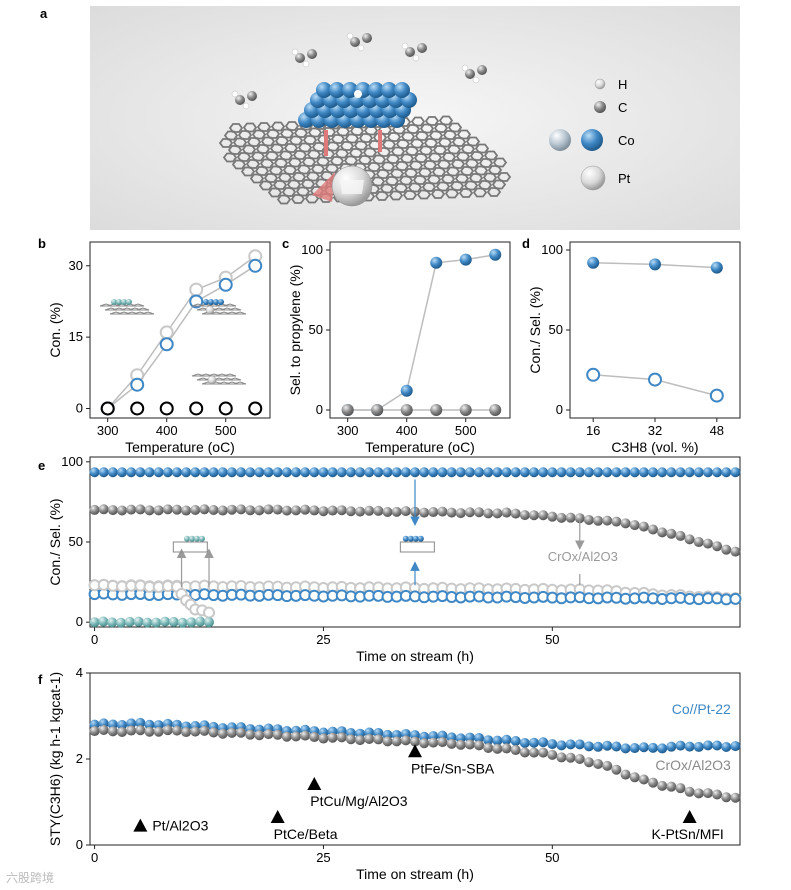 The height and width of the screenshot is (890, 791). What do you see at coordinates (593, 430) in the screenshot?
I see `x-tick-label: 16` at bounding box center [593, 430].